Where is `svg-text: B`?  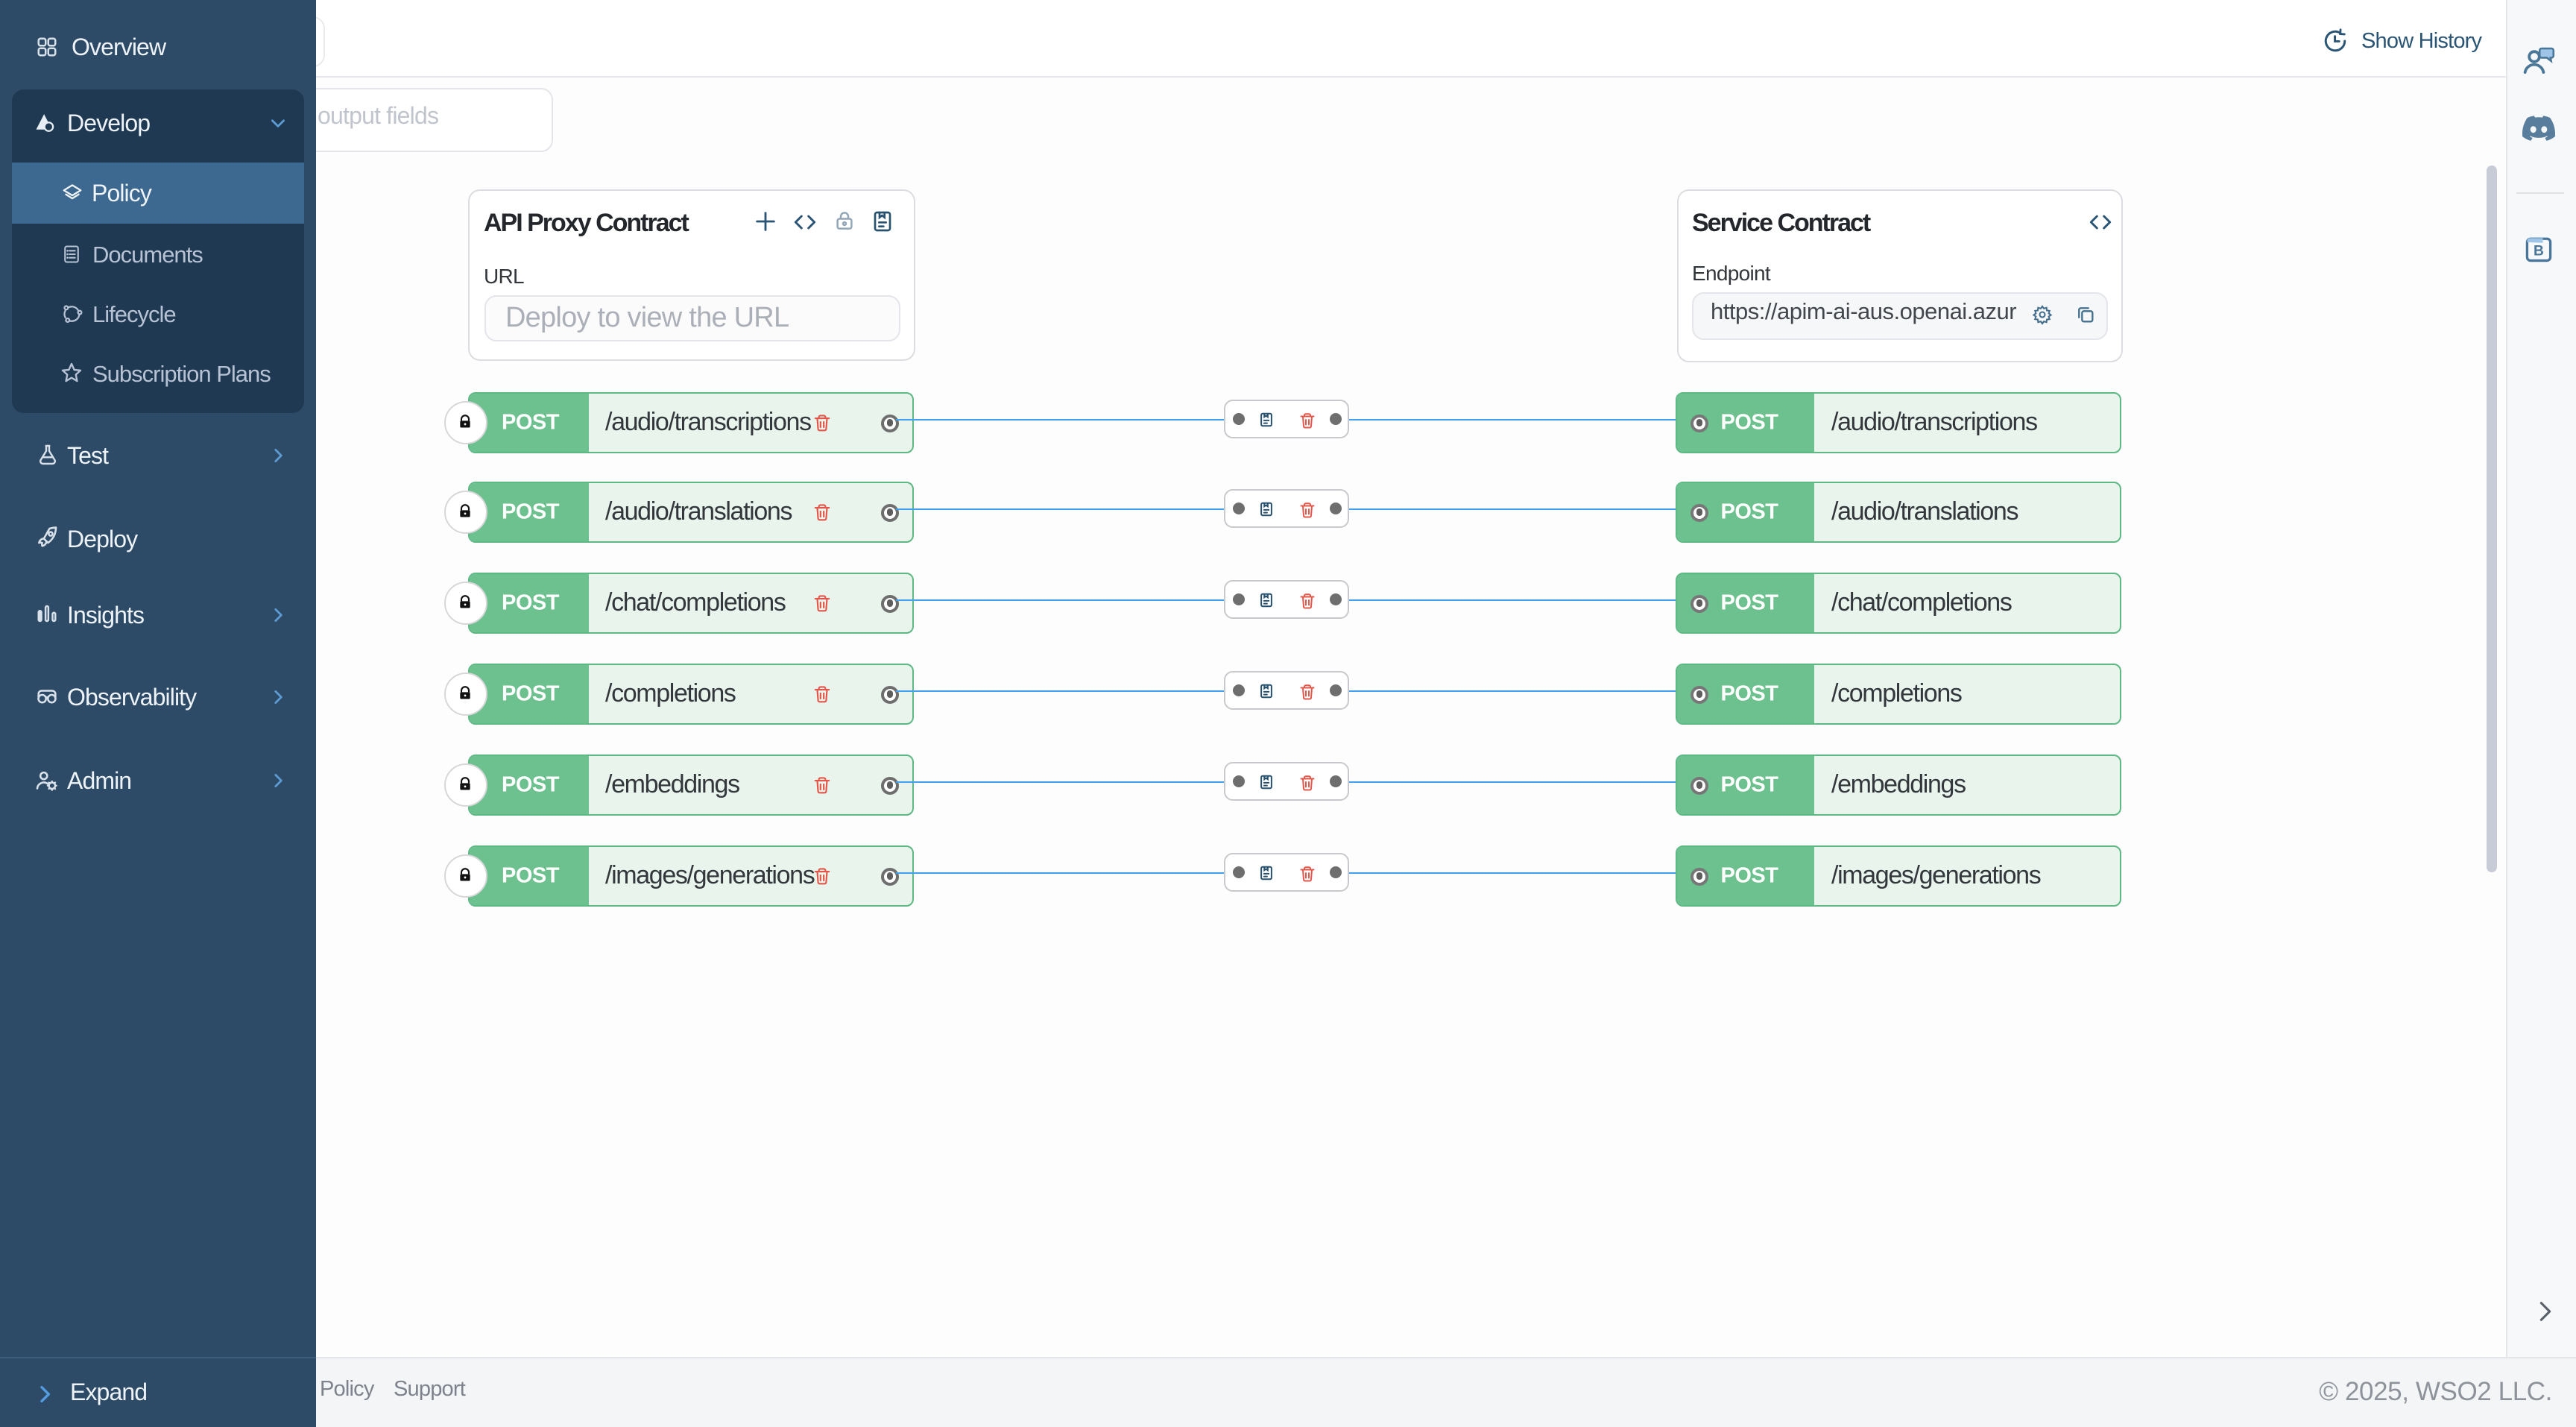
svg-text: B is located at coordinates (2539, 252).